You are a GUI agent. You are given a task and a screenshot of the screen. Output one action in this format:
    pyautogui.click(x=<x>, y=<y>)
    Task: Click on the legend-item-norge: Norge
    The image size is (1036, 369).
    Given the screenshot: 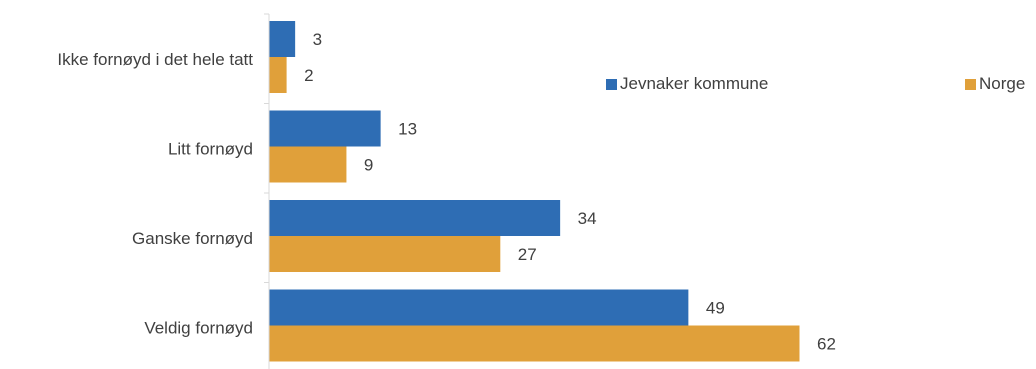 What is the action you would take?
    pyautogui.click(x=995, y=84)
    